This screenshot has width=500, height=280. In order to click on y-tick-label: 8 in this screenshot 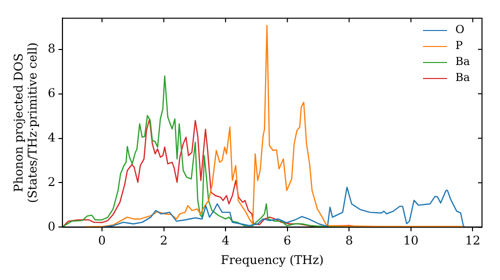, I will do `click(52, 48)`.